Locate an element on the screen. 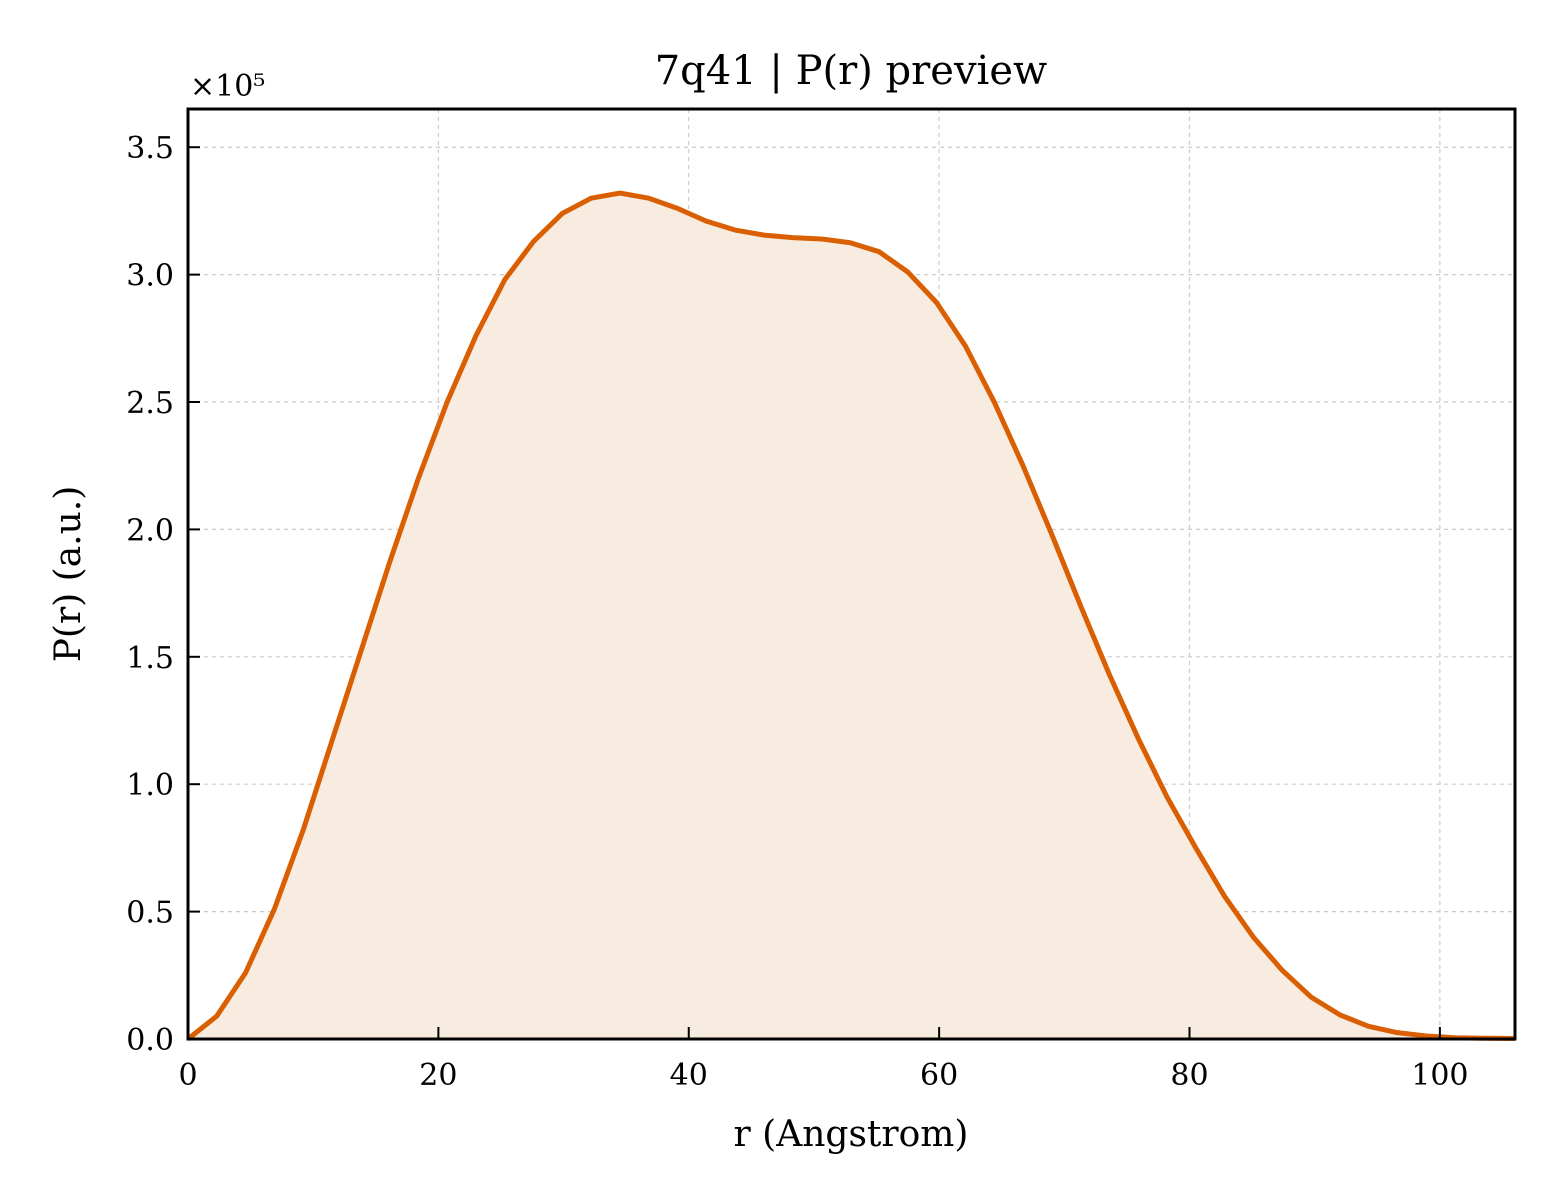 The height and width of the screenshot is (1204, 1560). y-tick-label: 3.0 is located at coordinates (150, 276).